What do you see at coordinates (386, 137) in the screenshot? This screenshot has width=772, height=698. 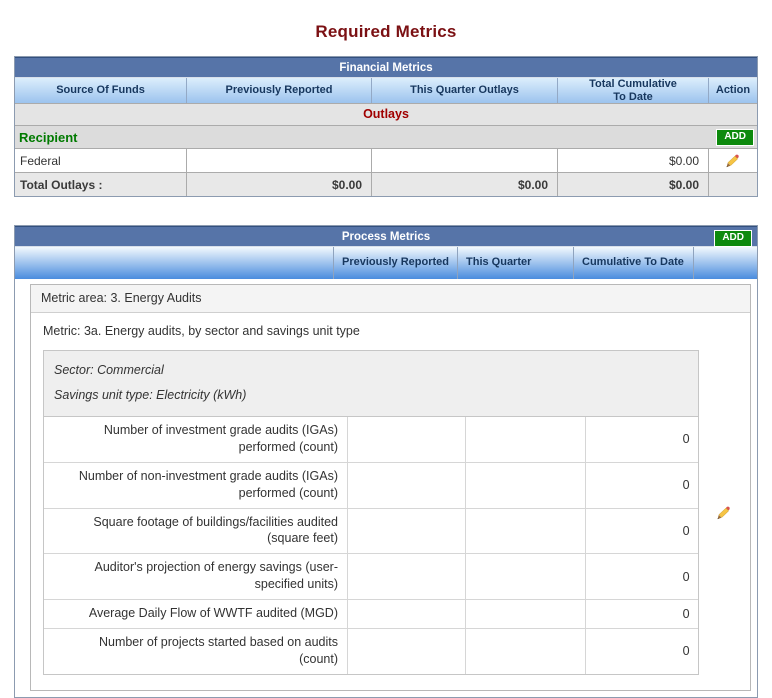 I see `recipient-group-row: Recipient ADD` at bounding box center [386, 137].